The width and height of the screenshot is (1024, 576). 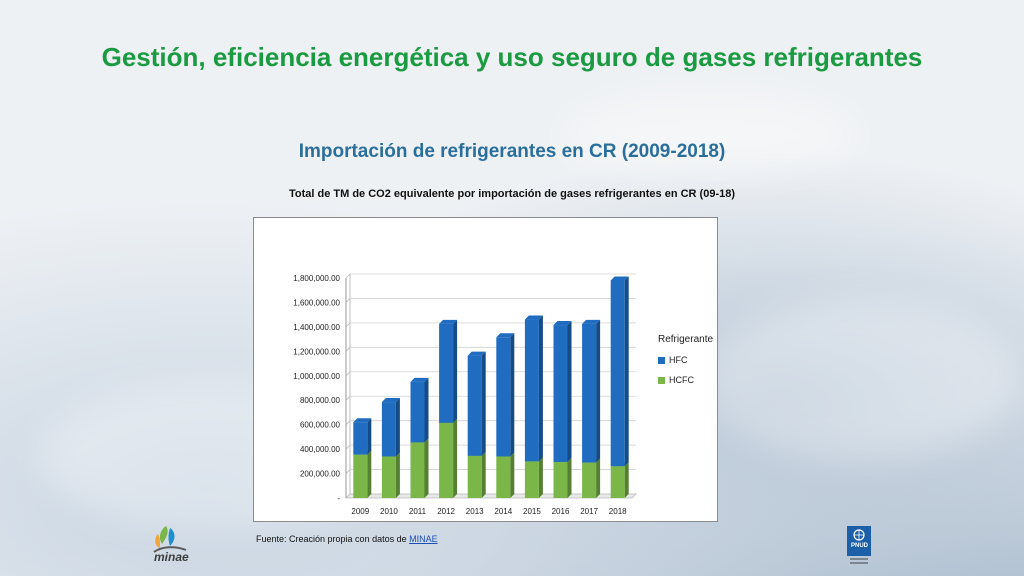 I want to click on bar-hcfc-2013, so click(x=474, y=476).